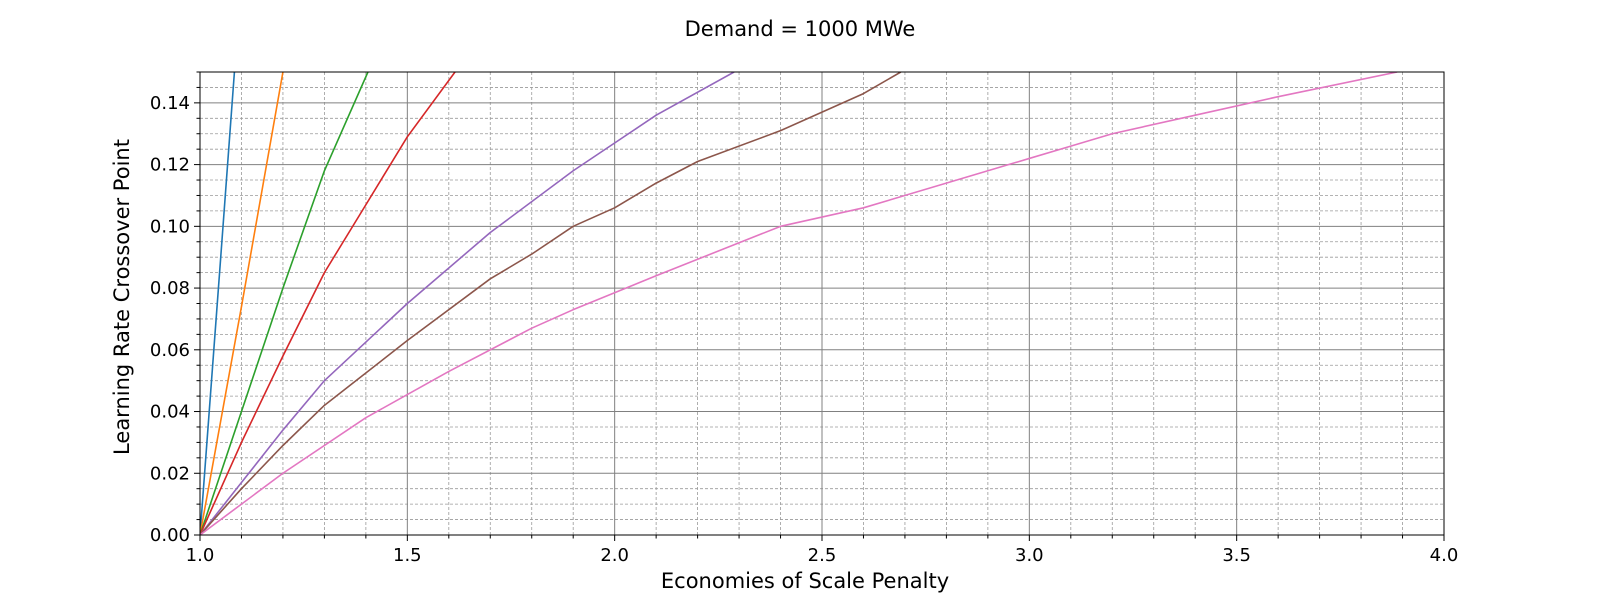  What do you see at coordinates (170, 226) in the screenshot?
I see `y-tick-label: 0.10` at bounding box center [170, 226].